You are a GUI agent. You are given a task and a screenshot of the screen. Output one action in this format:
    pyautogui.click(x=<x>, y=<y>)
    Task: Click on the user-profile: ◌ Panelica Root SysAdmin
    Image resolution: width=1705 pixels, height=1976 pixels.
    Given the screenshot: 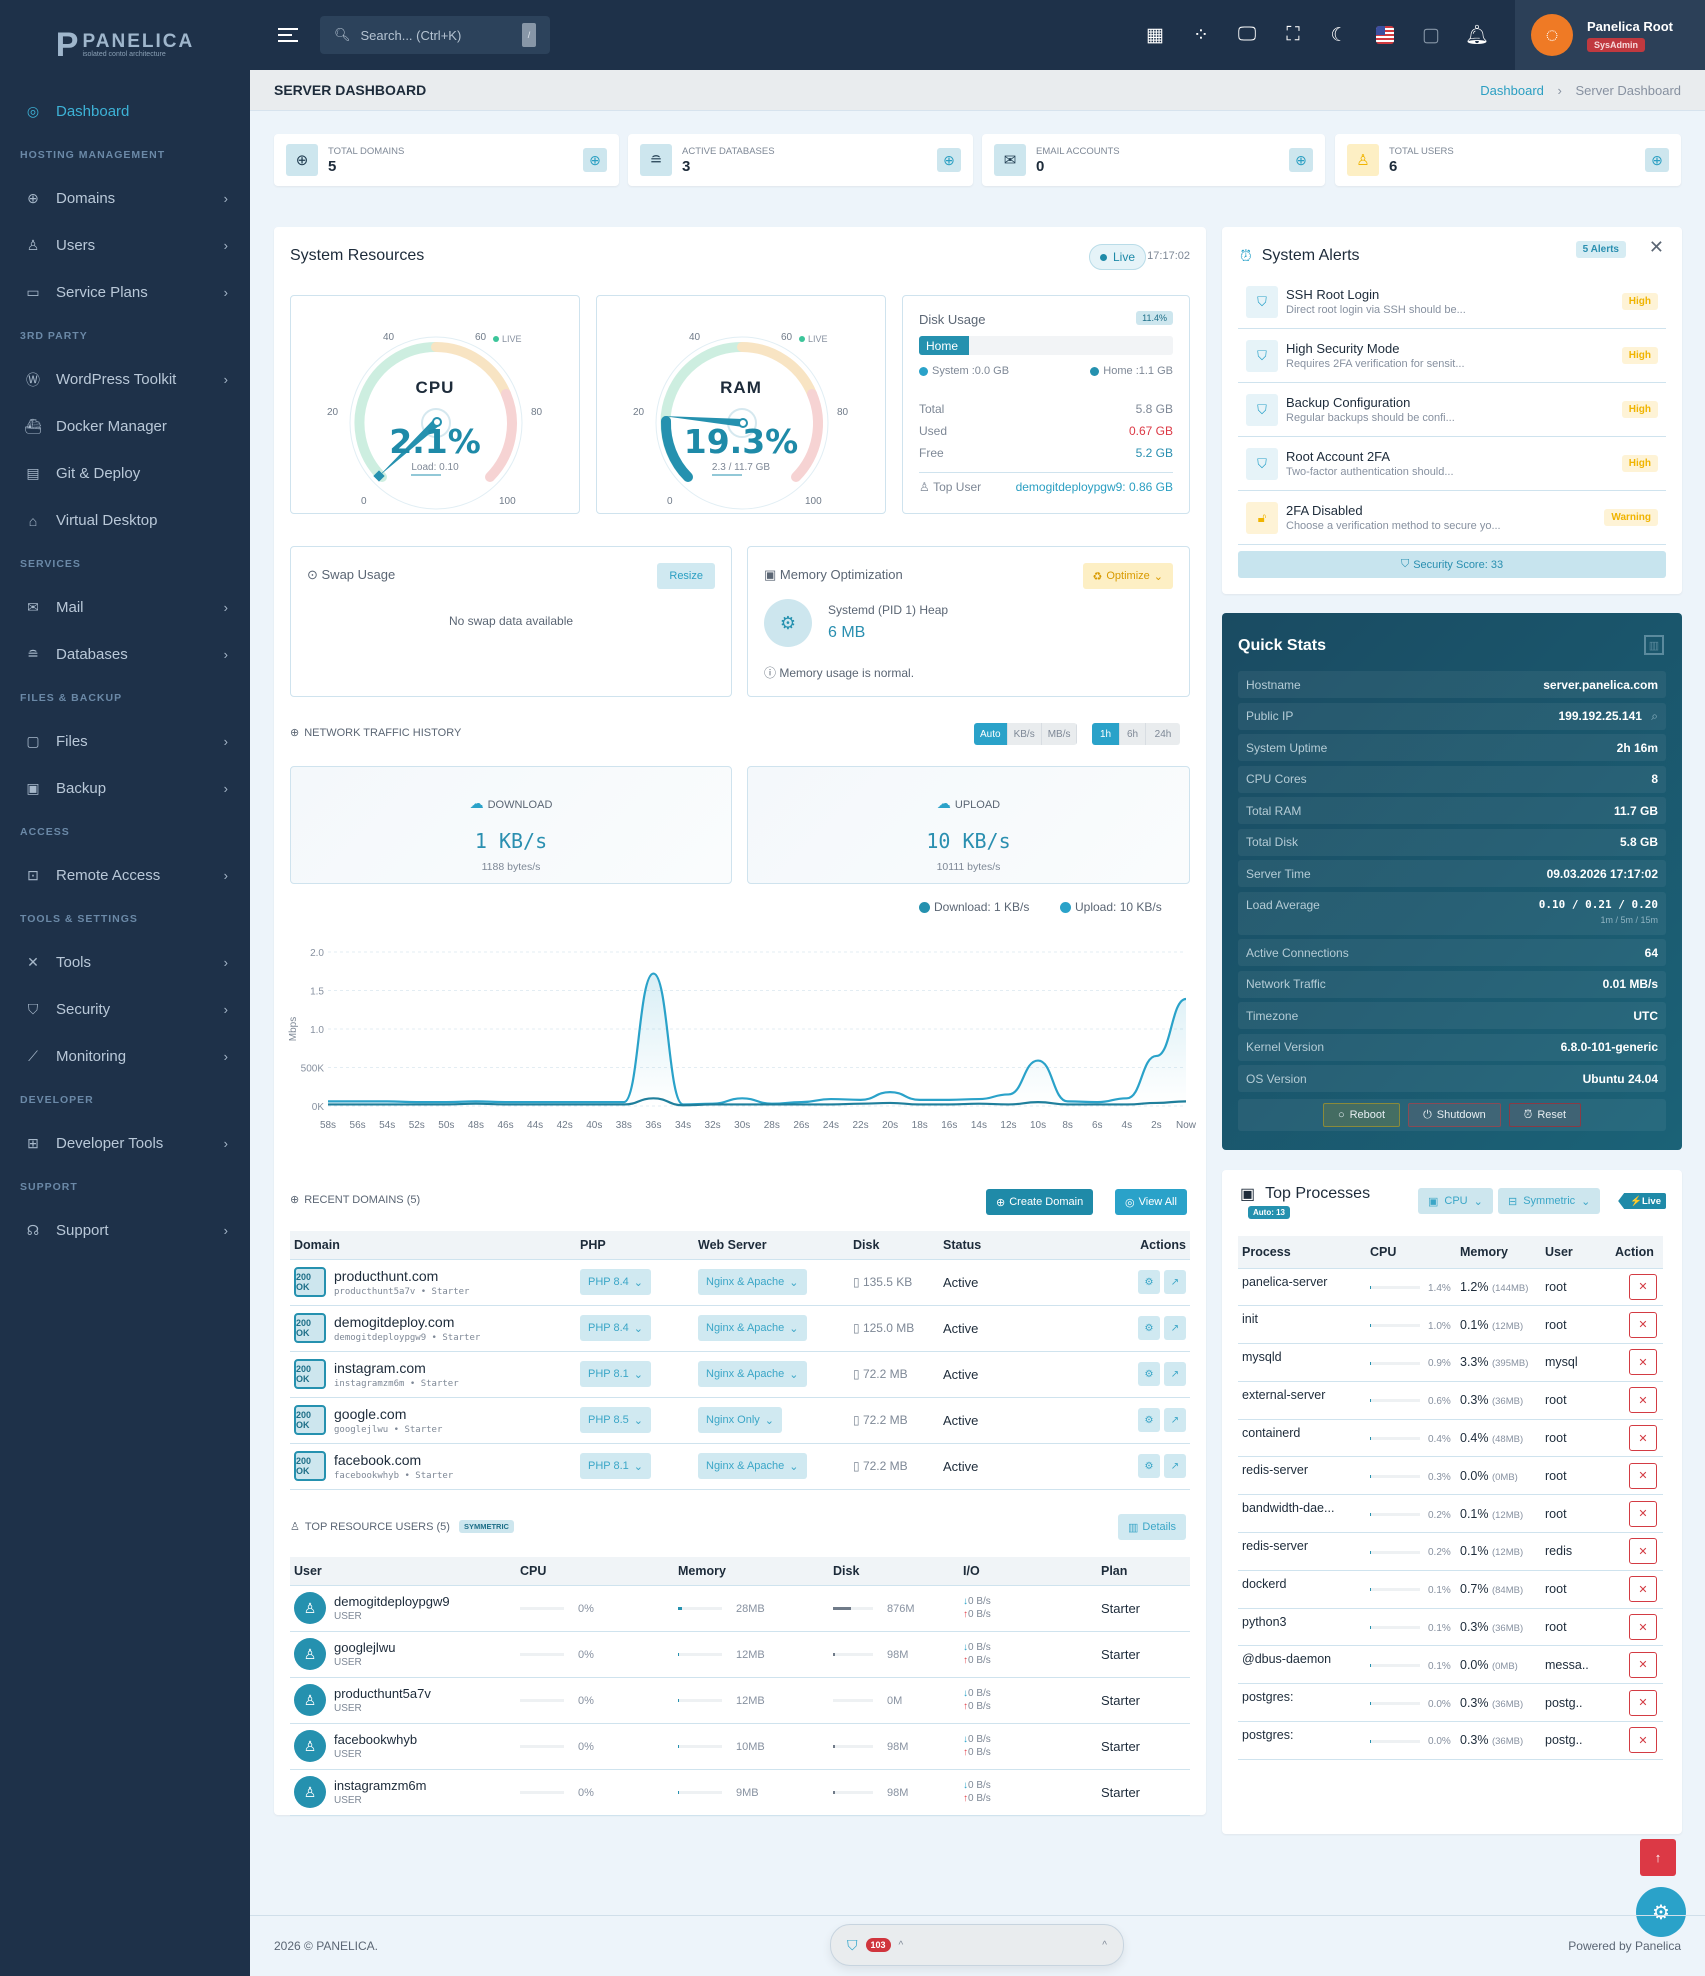 What is the action you would take?
    pyautogui.click(x=1610, y=35)
    